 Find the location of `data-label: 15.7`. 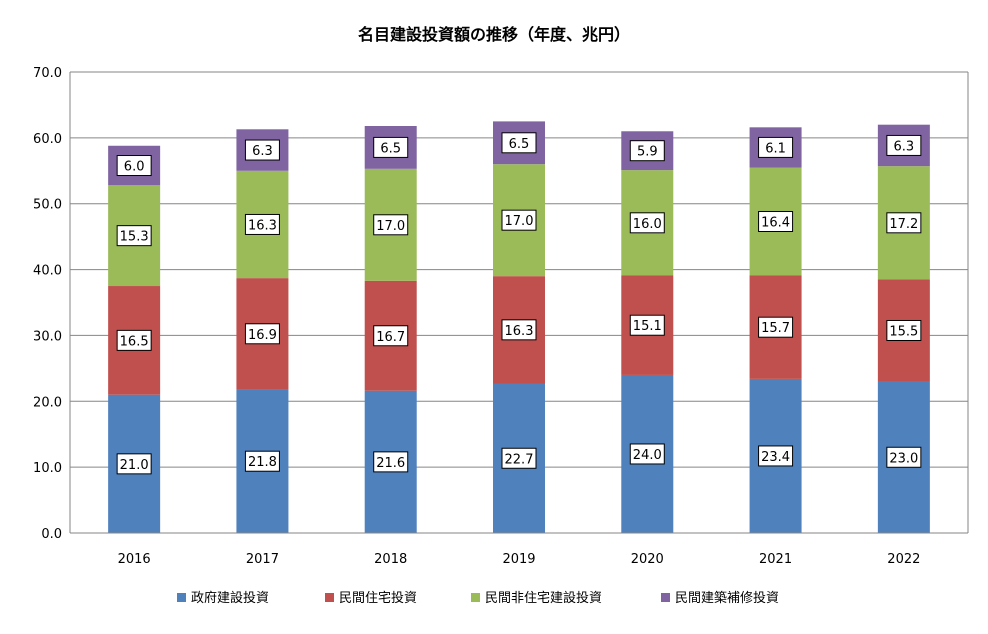

data-label: 15.7 is located at coordinates (775, 328).